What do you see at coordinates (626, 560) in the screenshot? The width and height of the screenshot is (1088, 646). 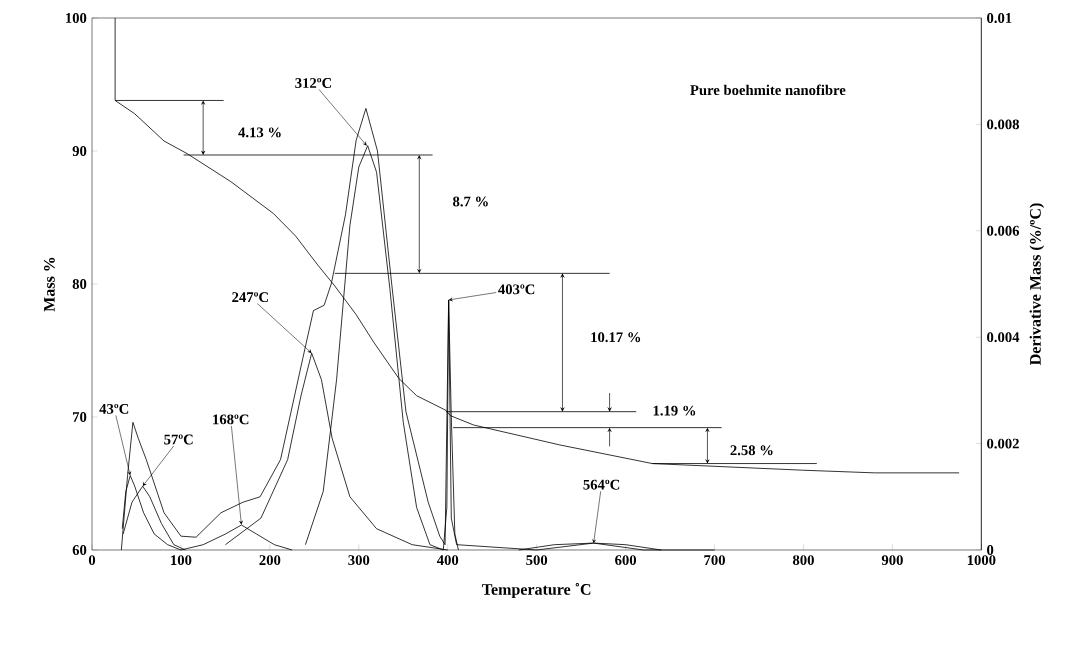 I see `x-tick-label: 600` at bounding box center [626, 560].